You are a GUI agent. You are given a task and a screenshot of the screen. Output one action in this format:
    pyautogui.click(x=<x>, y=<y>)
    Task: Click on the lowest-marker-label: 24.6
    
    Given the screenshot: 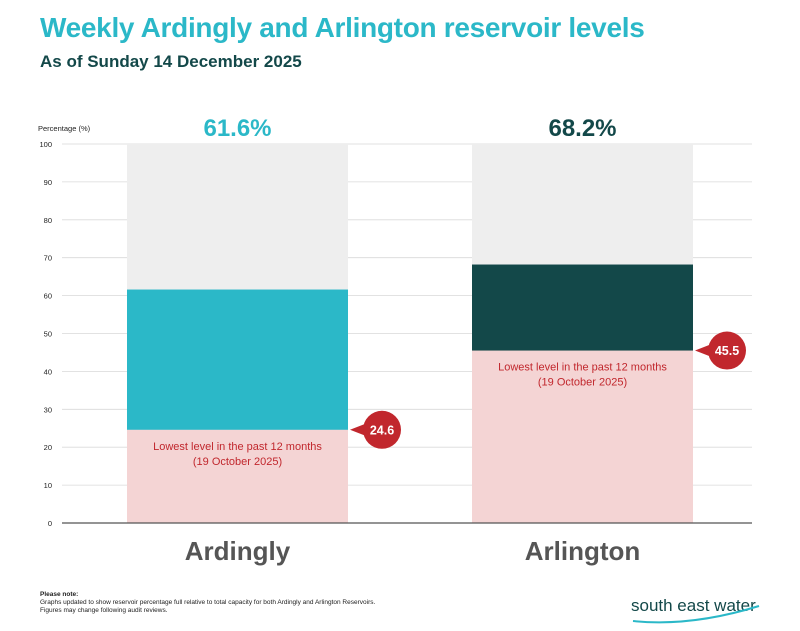 What is the action you would take?
    pyautogui.click(x=382, y=430)
    